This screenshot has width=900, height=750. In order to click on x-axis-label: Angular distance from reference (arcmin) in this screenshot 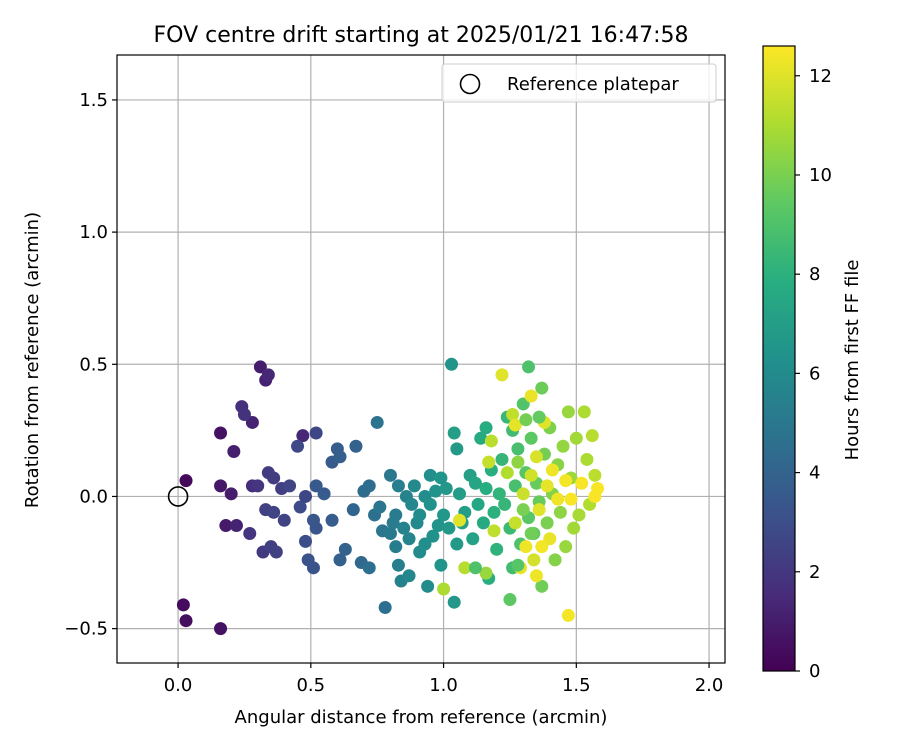, I will do `click(421, 717)`.